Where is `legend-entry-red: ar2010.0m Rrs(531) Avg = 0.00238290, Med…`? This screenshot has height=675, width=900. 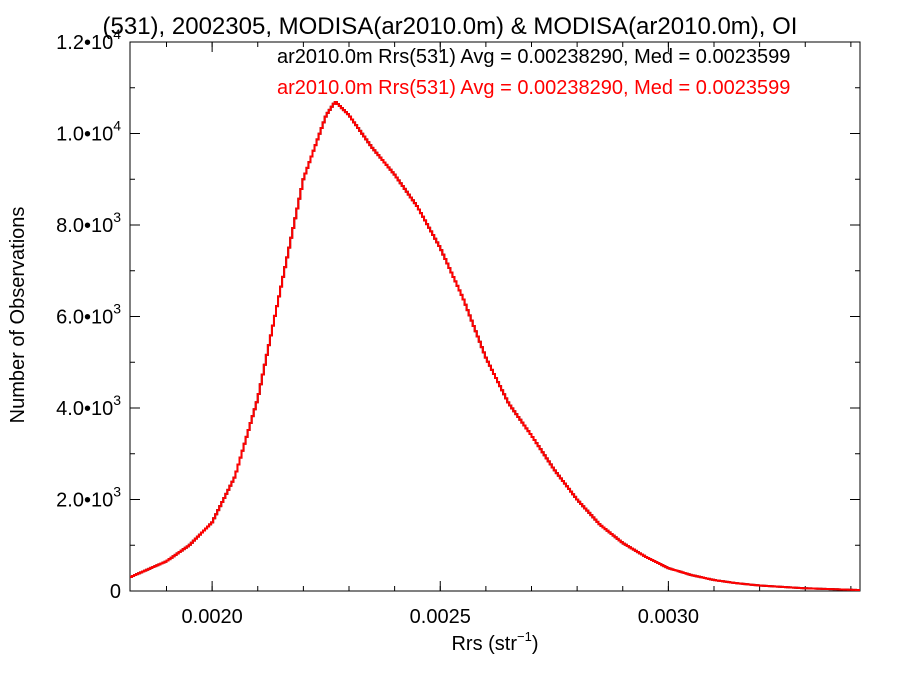
legend-entry-red: ar2010.0m Rrs(531) Avg = 0.00238290, Med… is located at coordinates (533, 88).